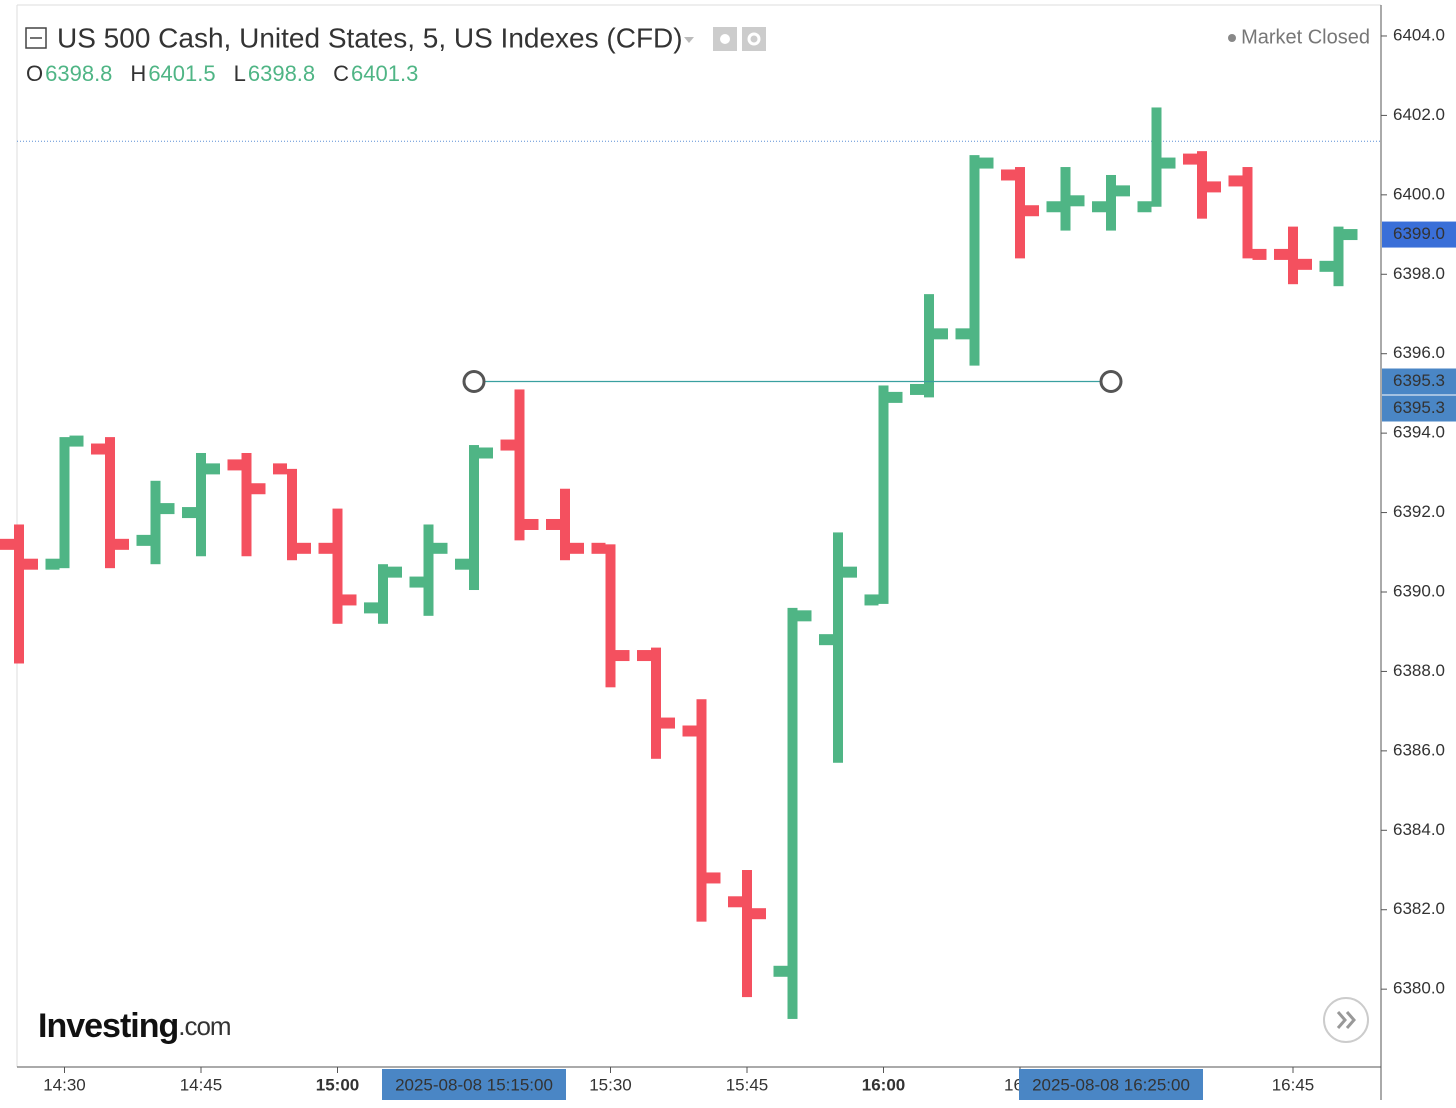 This screenshot has width=1456, height=1108. I want to click on time-tag, so click(474, 1084).